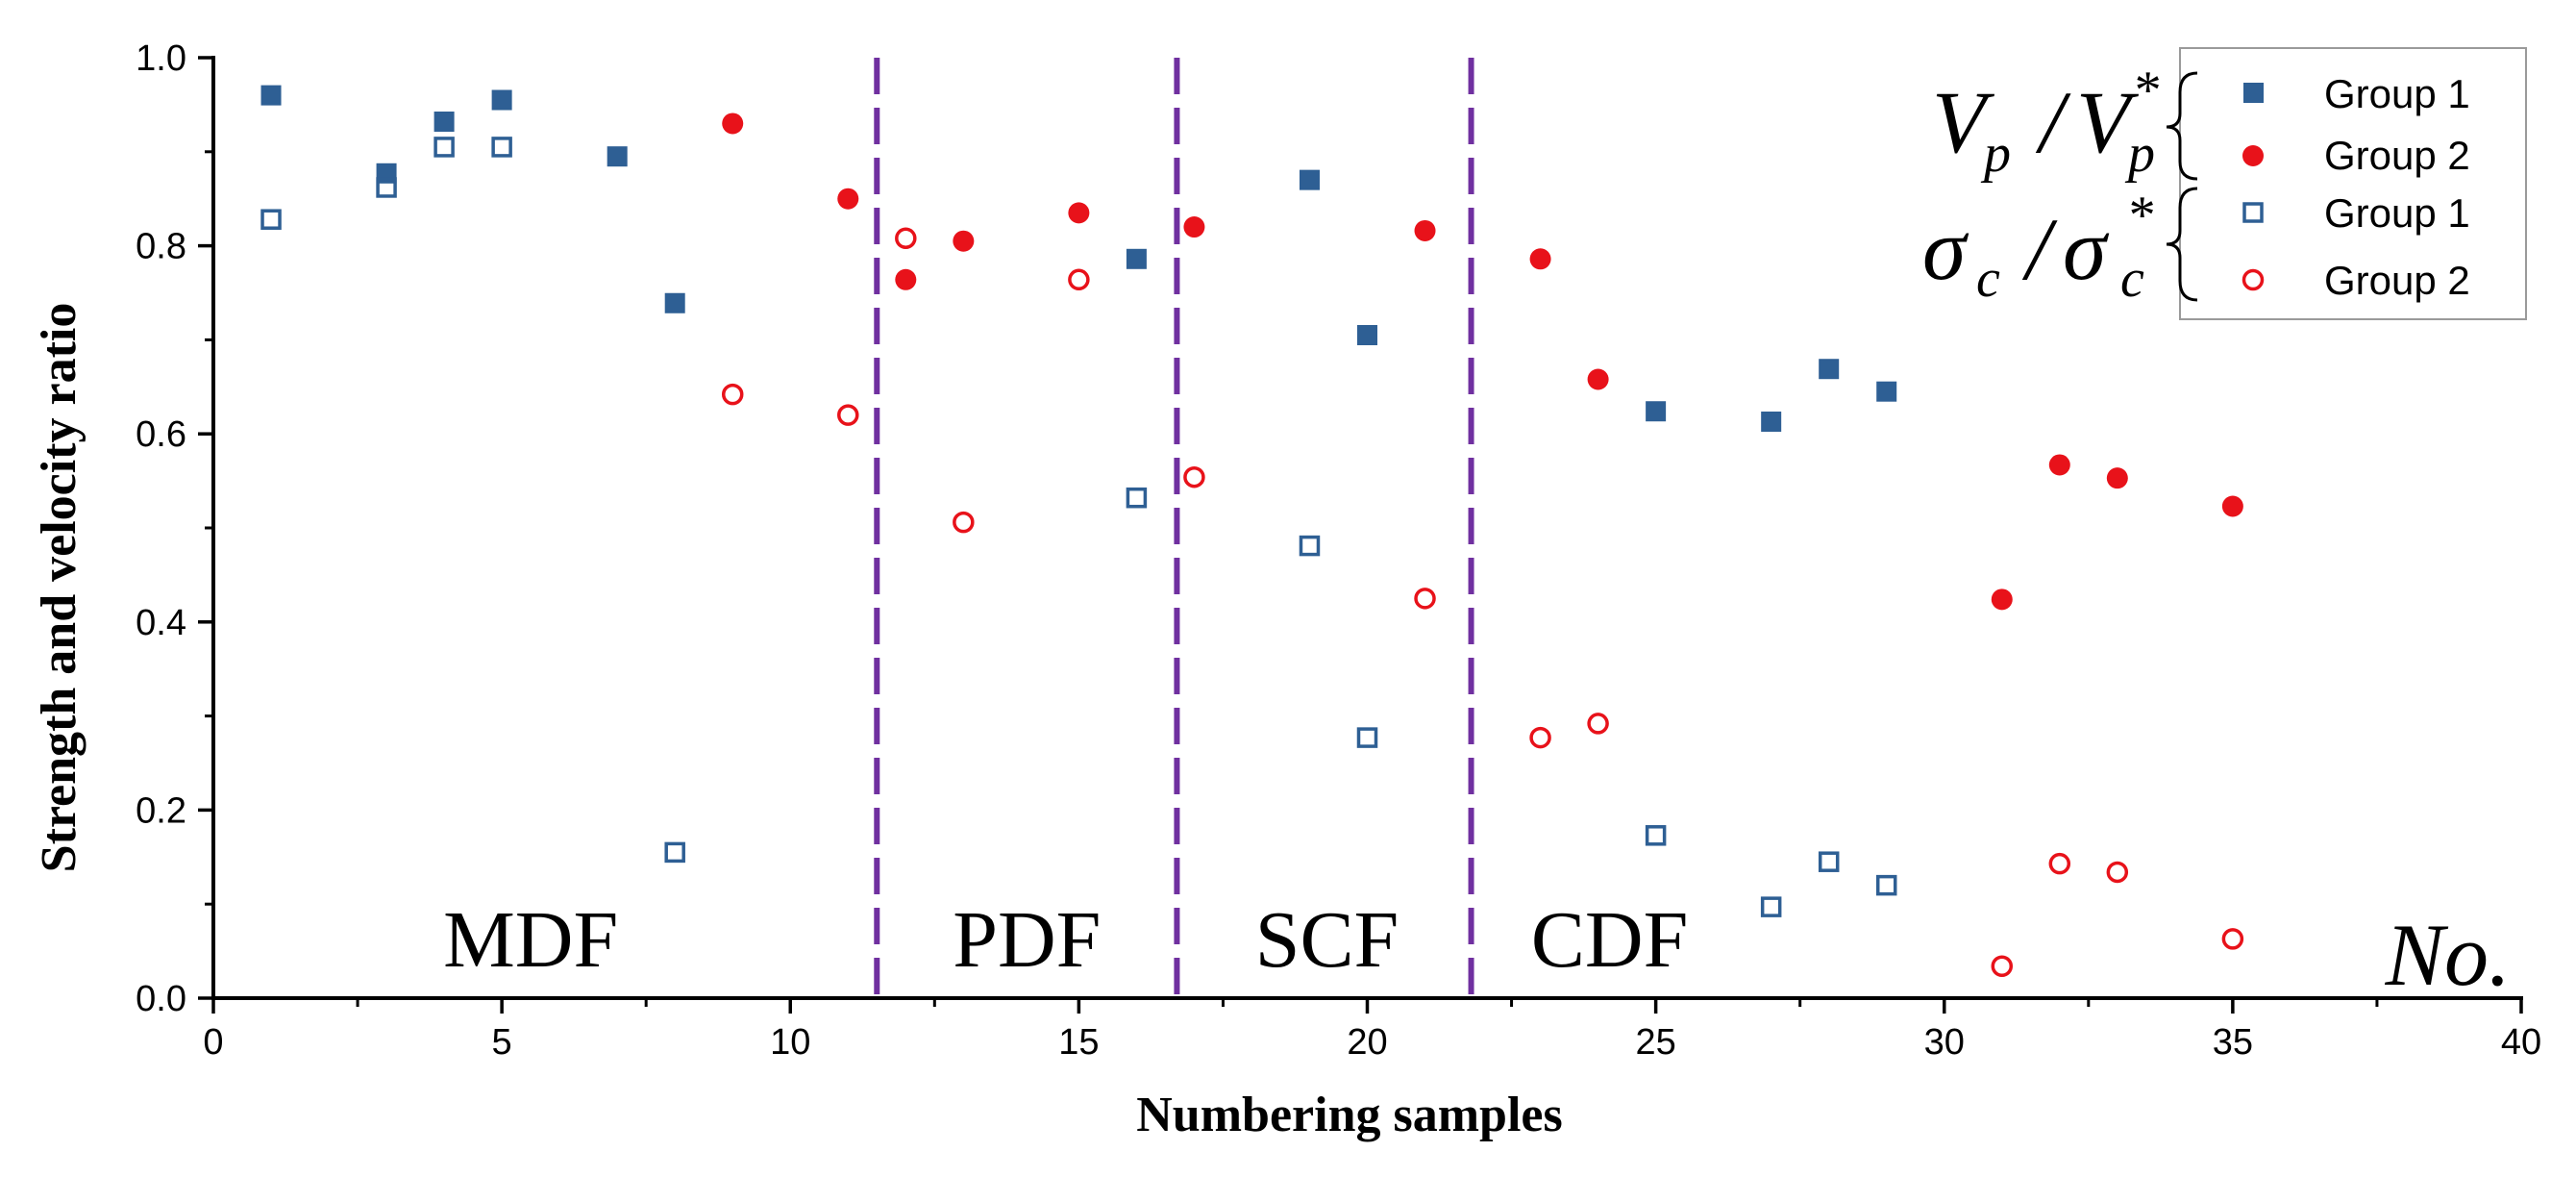 The width and height of the screenshot is (2576, 1177). Describe the element at coordinates (1327, 940) in the screenshot. I see `region-label: SCF` at that location.